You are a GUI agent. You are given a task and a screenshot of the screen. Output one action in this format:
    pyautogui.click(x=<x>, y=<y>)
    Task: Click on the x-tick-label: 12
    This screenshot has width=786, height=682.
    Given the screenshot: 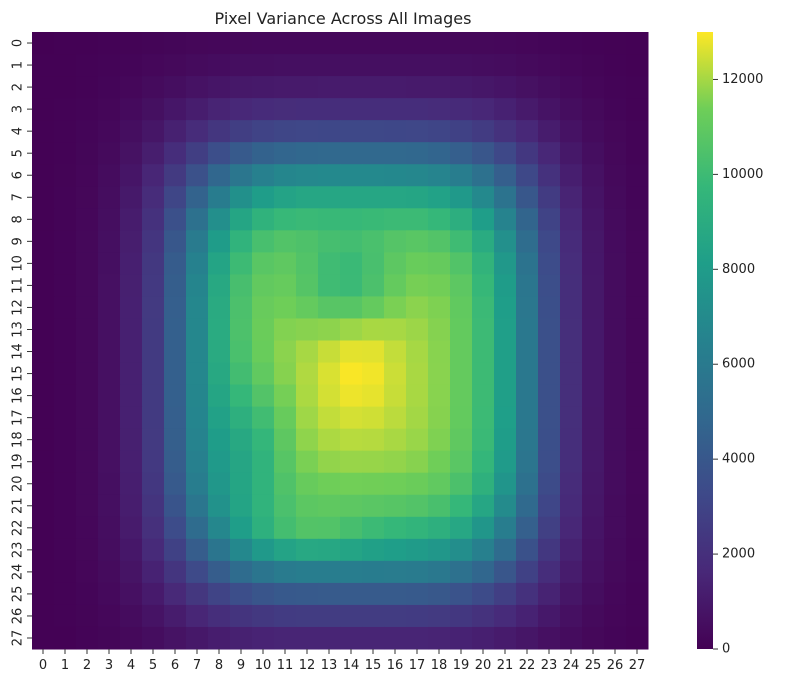 What is the action you would take?
    pyautogui.click(x=307, y=665)
    